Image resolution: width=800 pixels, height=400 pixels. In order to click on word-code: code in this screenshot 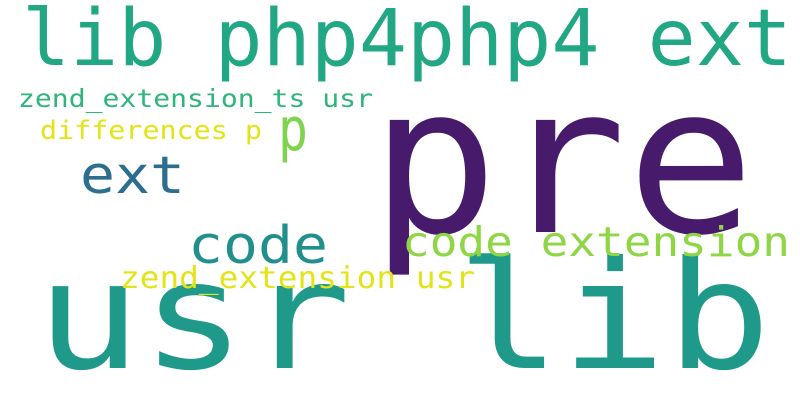, I will do `click(258, 246)`.